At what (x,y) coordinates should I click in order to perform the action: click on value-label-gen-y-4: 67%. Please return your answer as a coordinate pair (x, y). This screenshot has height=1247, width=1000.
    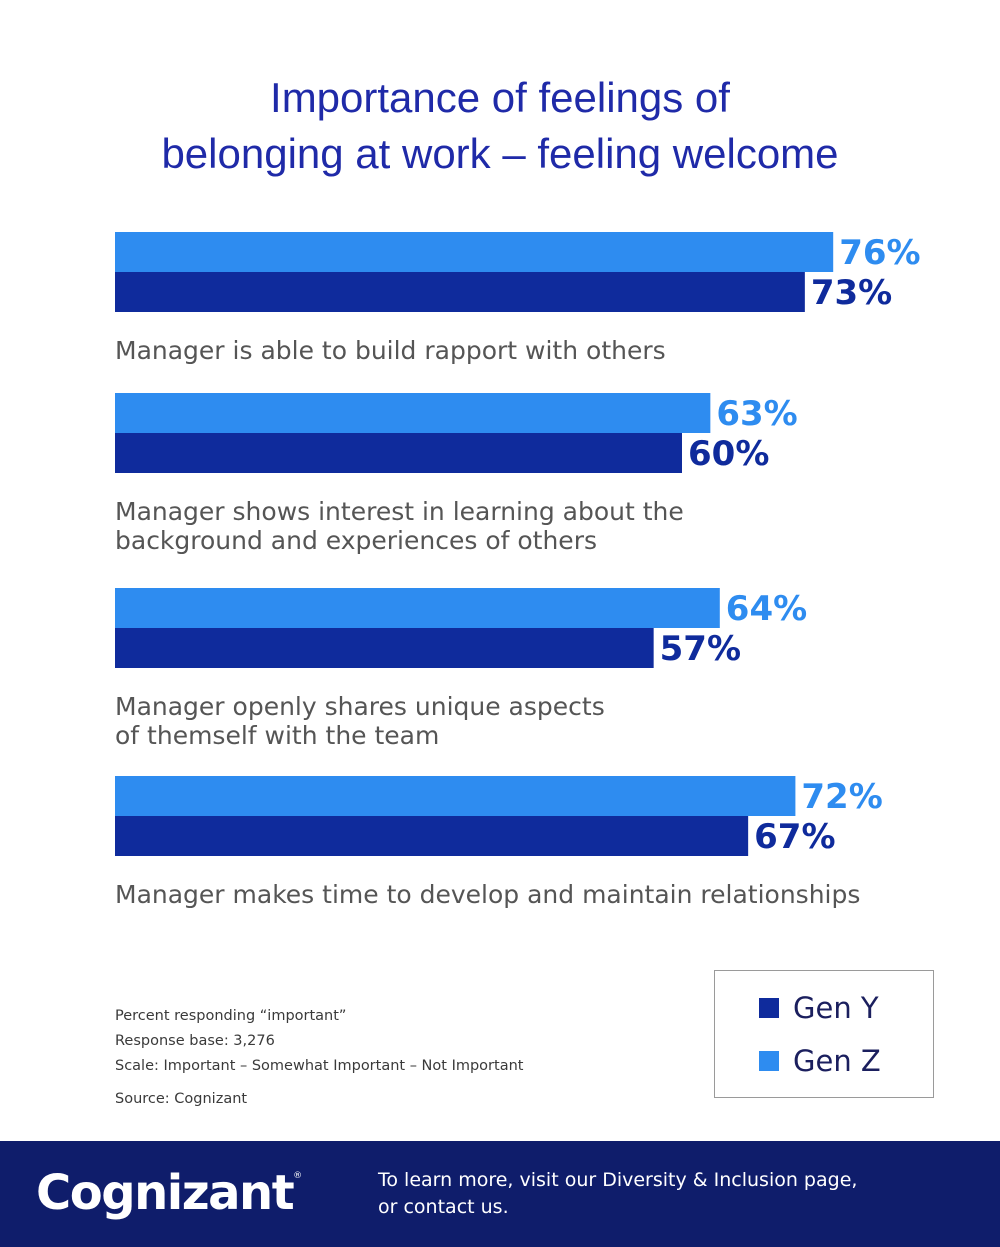
    Looking at the image, I should click on (794, 837).